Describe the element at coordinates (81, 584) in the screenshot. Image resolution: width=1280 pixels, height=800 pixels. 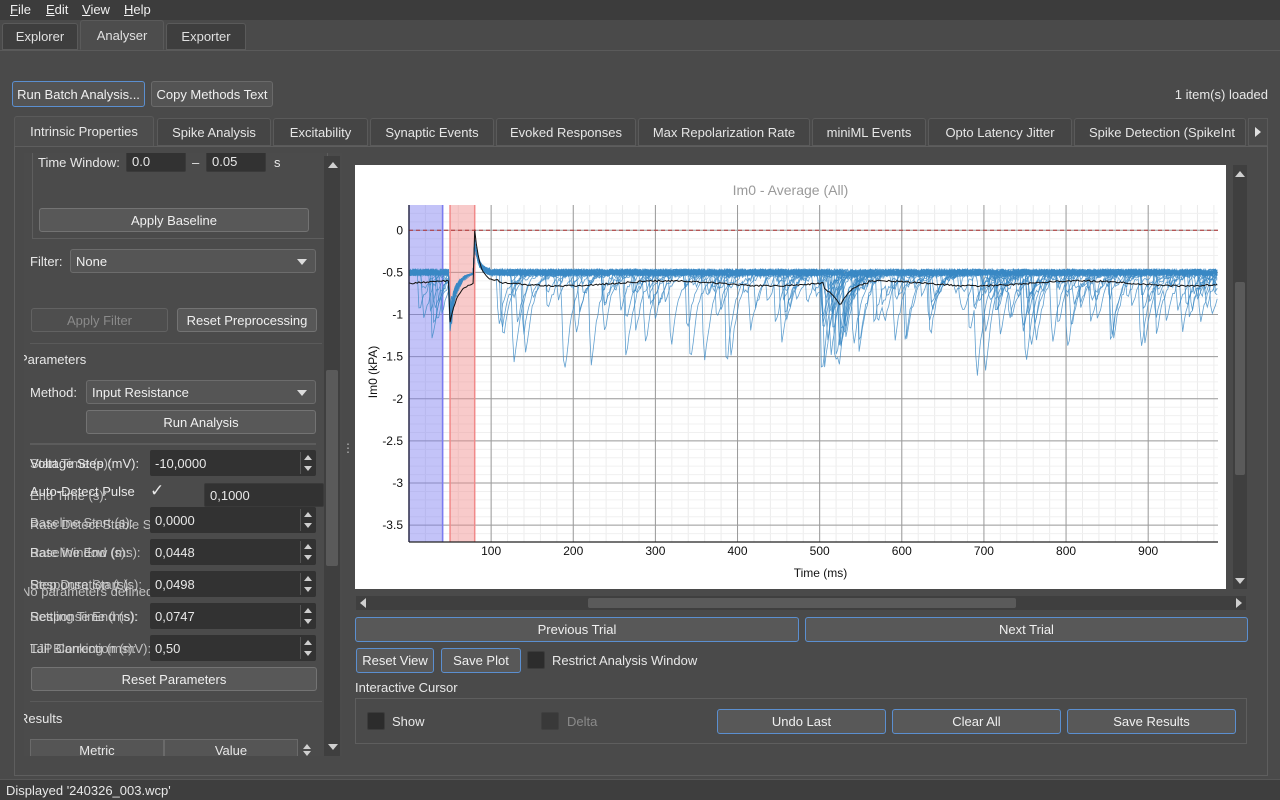
I see `step-duration-label: Step Duration (s):` at that location.